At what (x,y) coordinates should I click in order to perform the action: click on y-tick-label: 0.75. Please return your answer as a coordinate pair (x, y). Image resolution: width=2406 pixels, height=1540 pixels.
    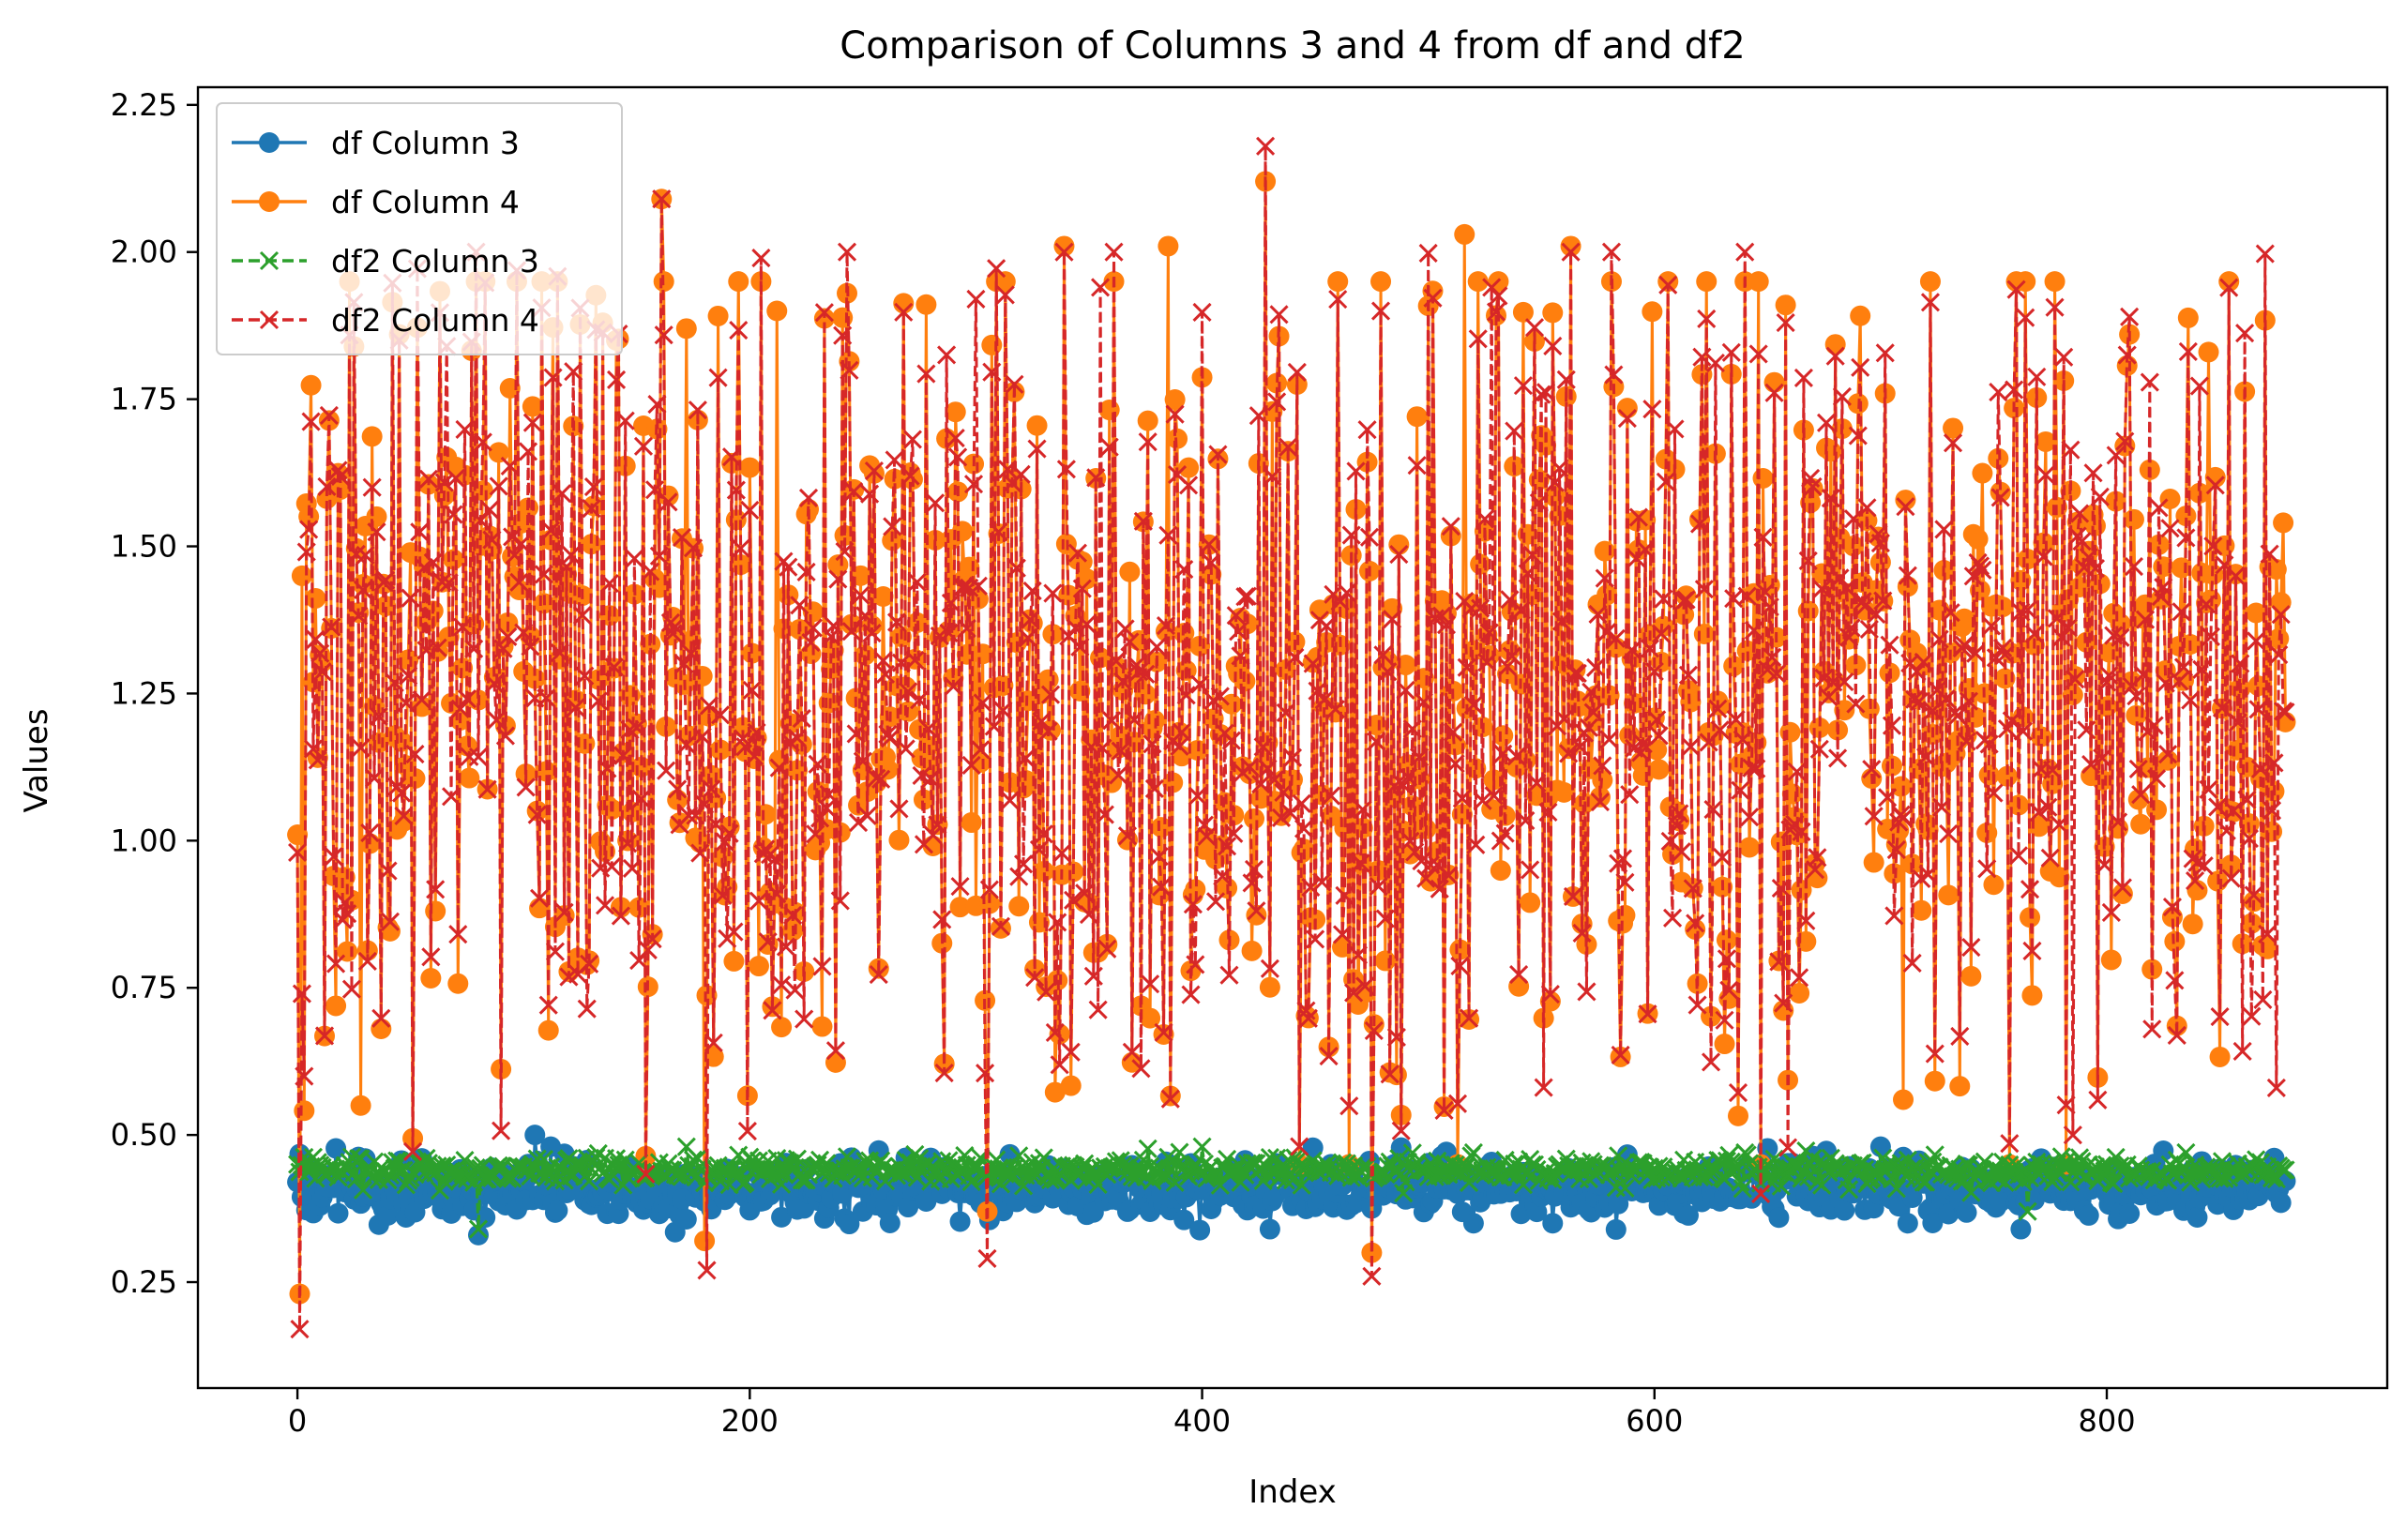
    Looking at the image, I should click on (144, 987).